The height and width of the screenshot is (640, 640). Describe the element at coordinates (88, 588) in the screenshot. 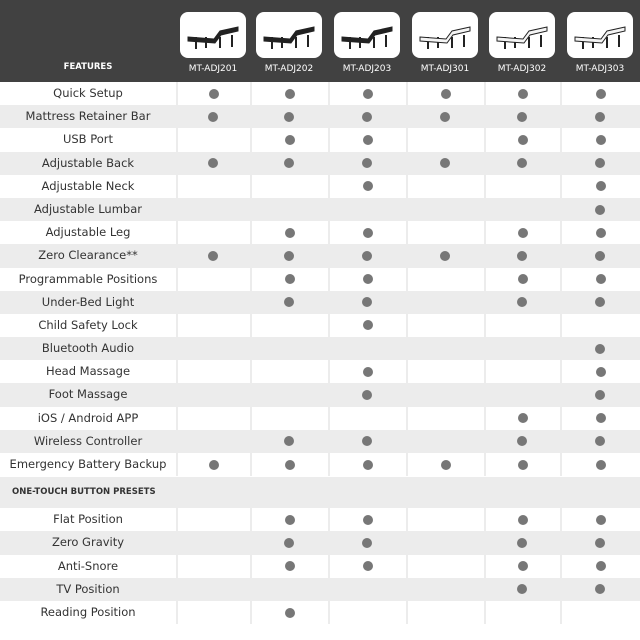

I see `feature-label: TV Position` at that location.